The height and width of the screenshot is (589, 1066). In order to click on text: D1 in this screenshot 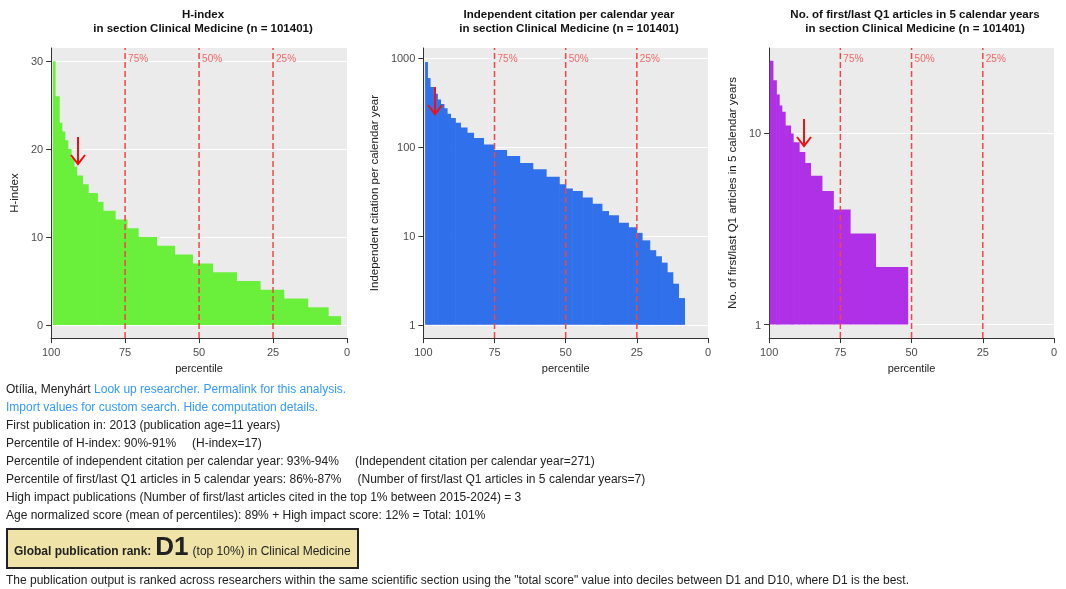, I will do `click(172, 546)`.